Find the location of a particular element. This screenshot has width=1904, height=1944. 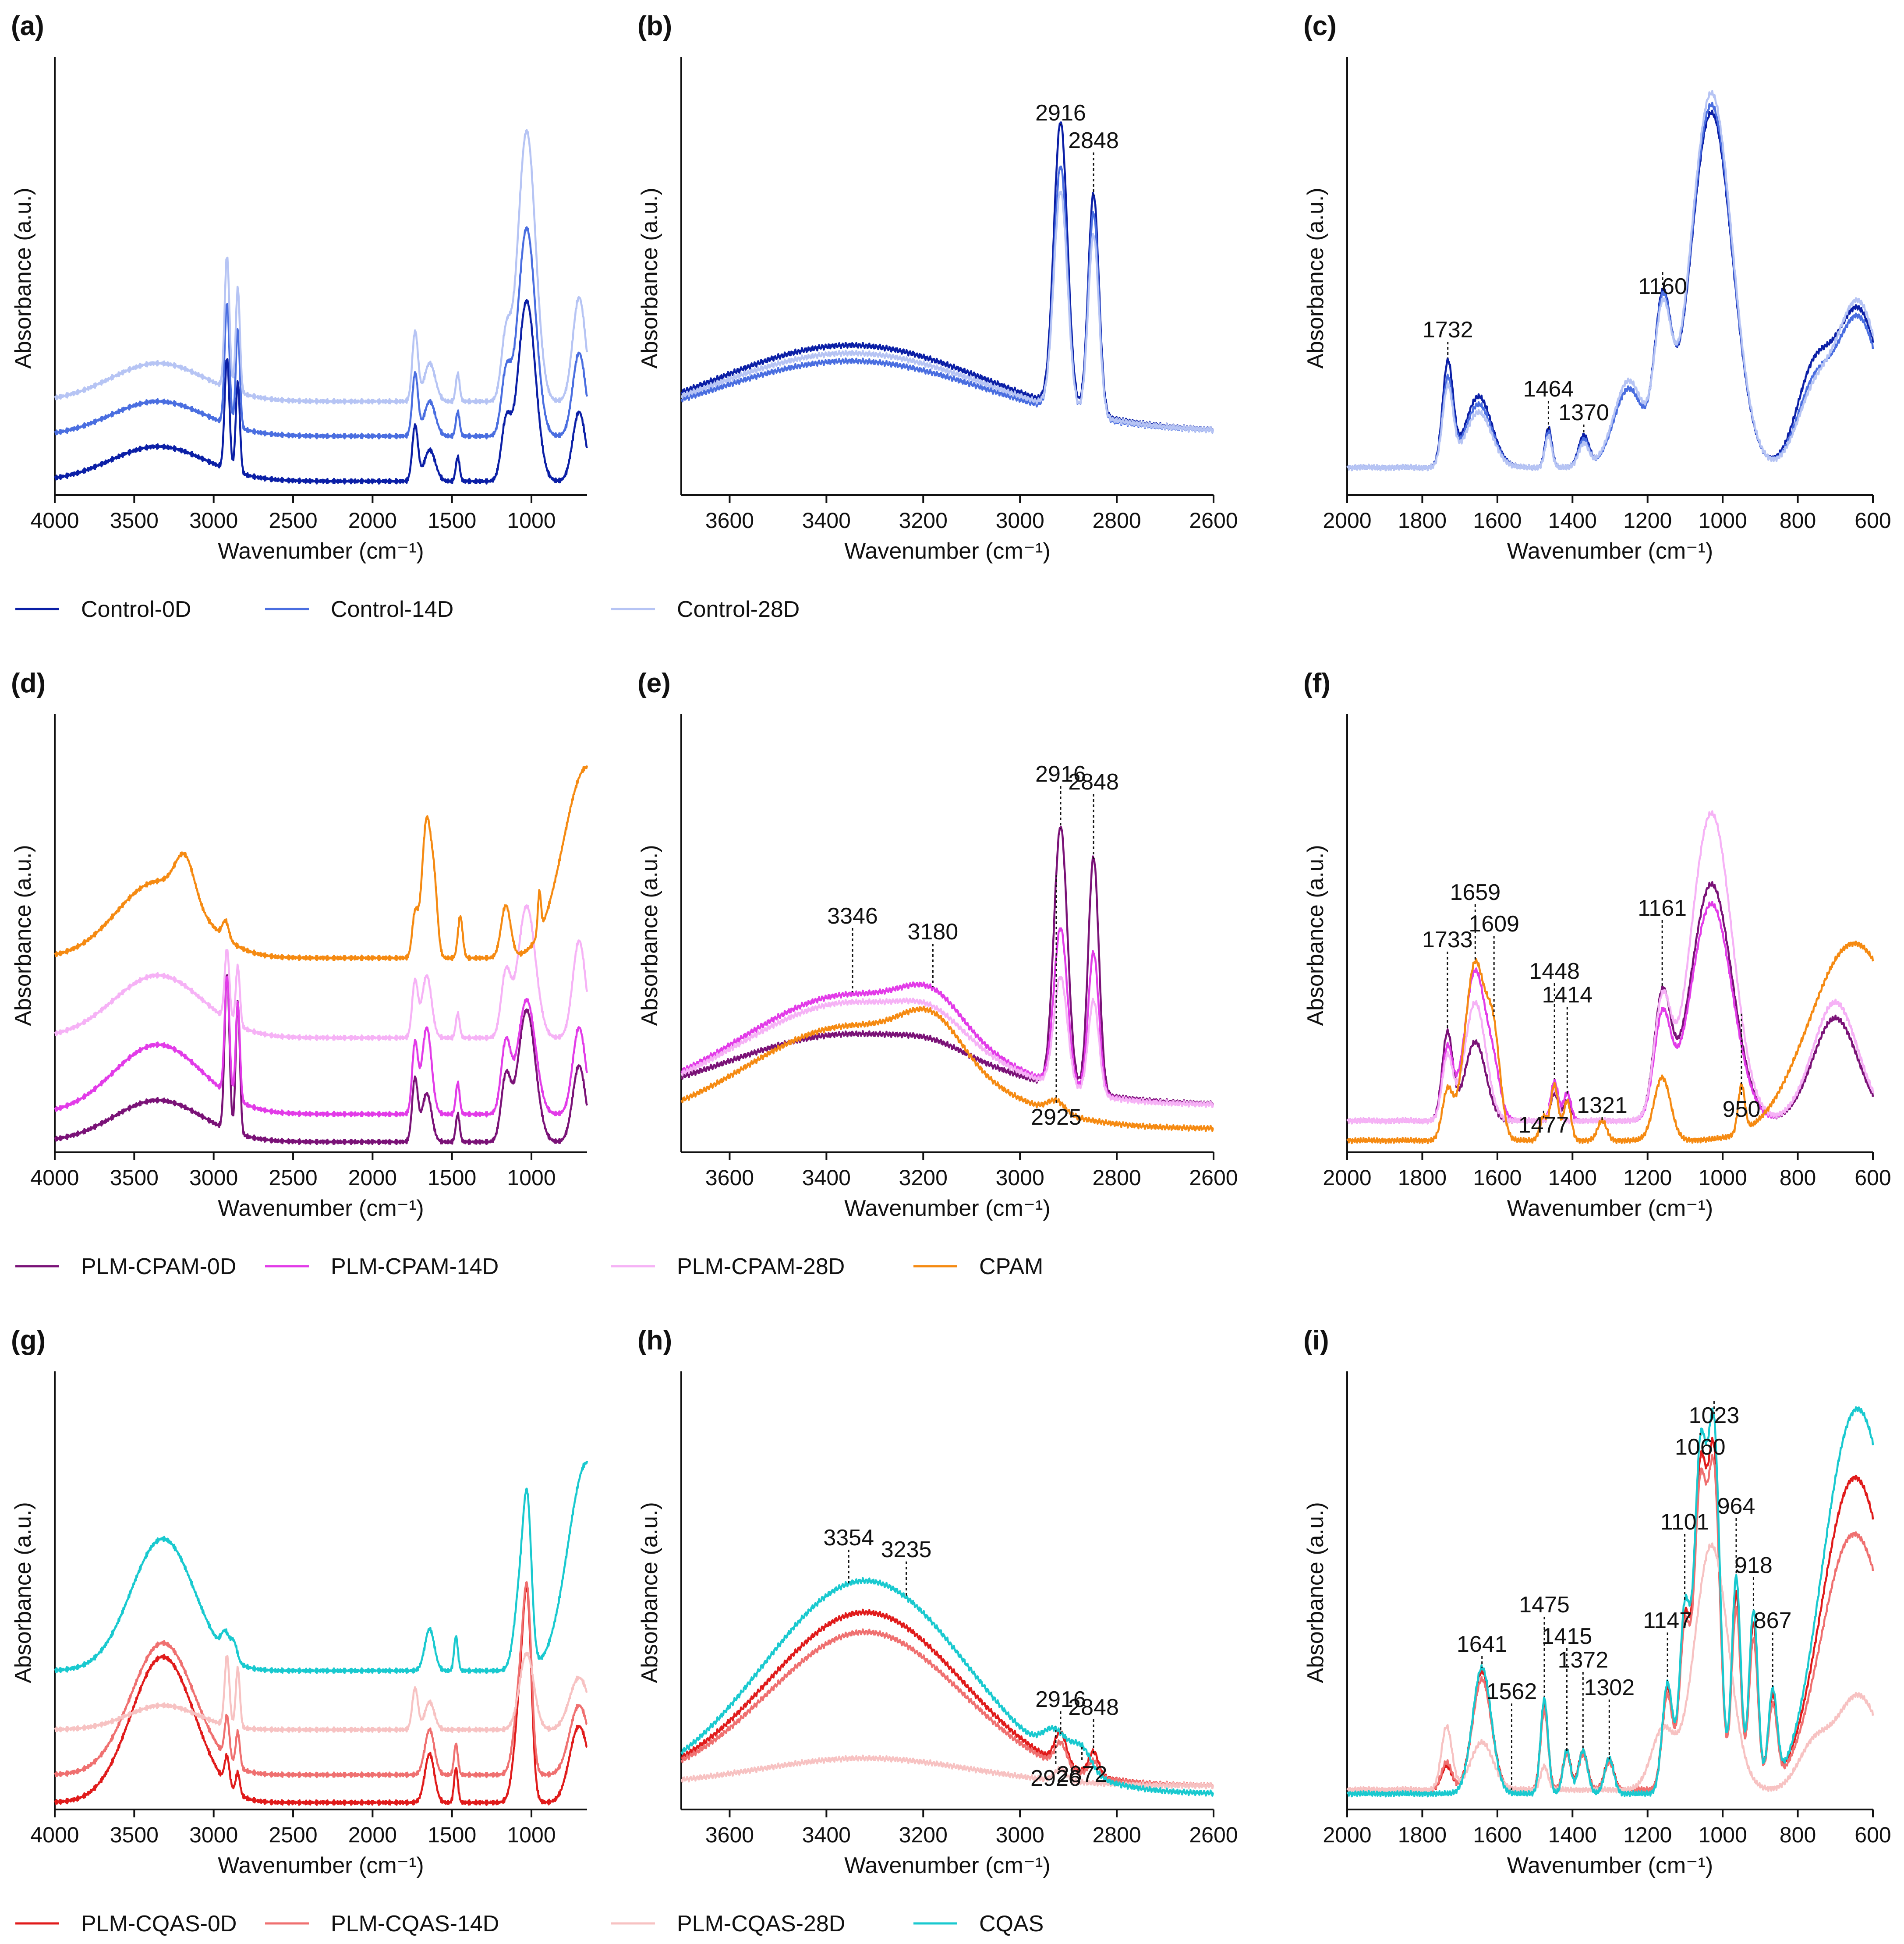

series-line-a-control-0d is located at coordinates (321, 392).